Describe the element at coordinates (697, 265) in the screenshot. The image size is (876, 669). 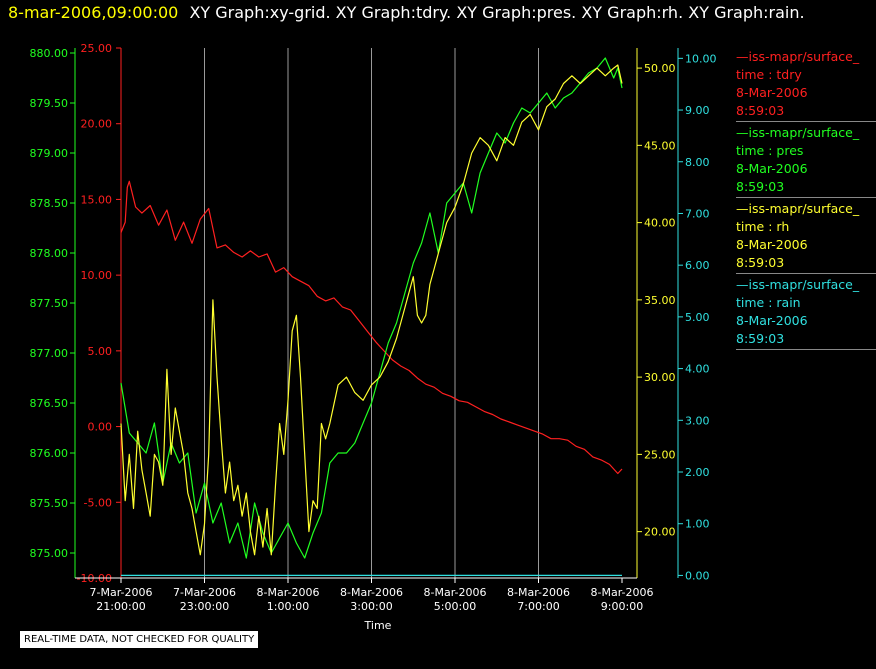
I see `rain-tick-label: 6.00` at that location.